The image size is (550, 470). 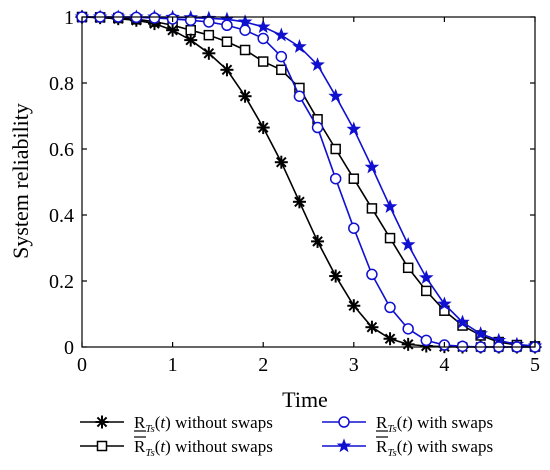 What do you see at coordinates (444, 365) in the screenshot?
I see `x-tick-label: 4` at bounding box center [444, 365].